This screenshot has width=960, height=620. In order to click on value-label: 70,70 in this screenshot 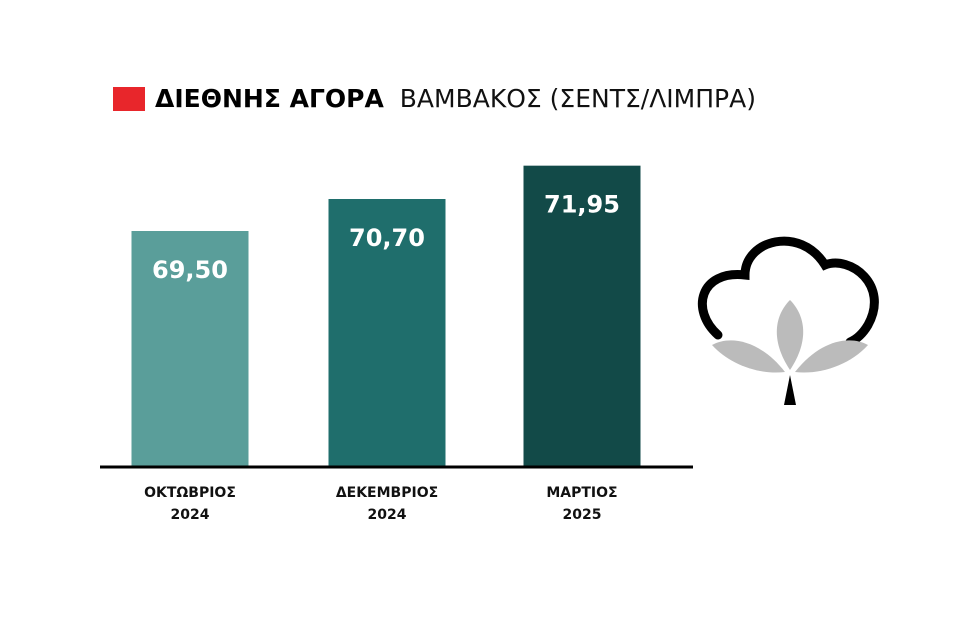, I will do `click(387, 238)`.